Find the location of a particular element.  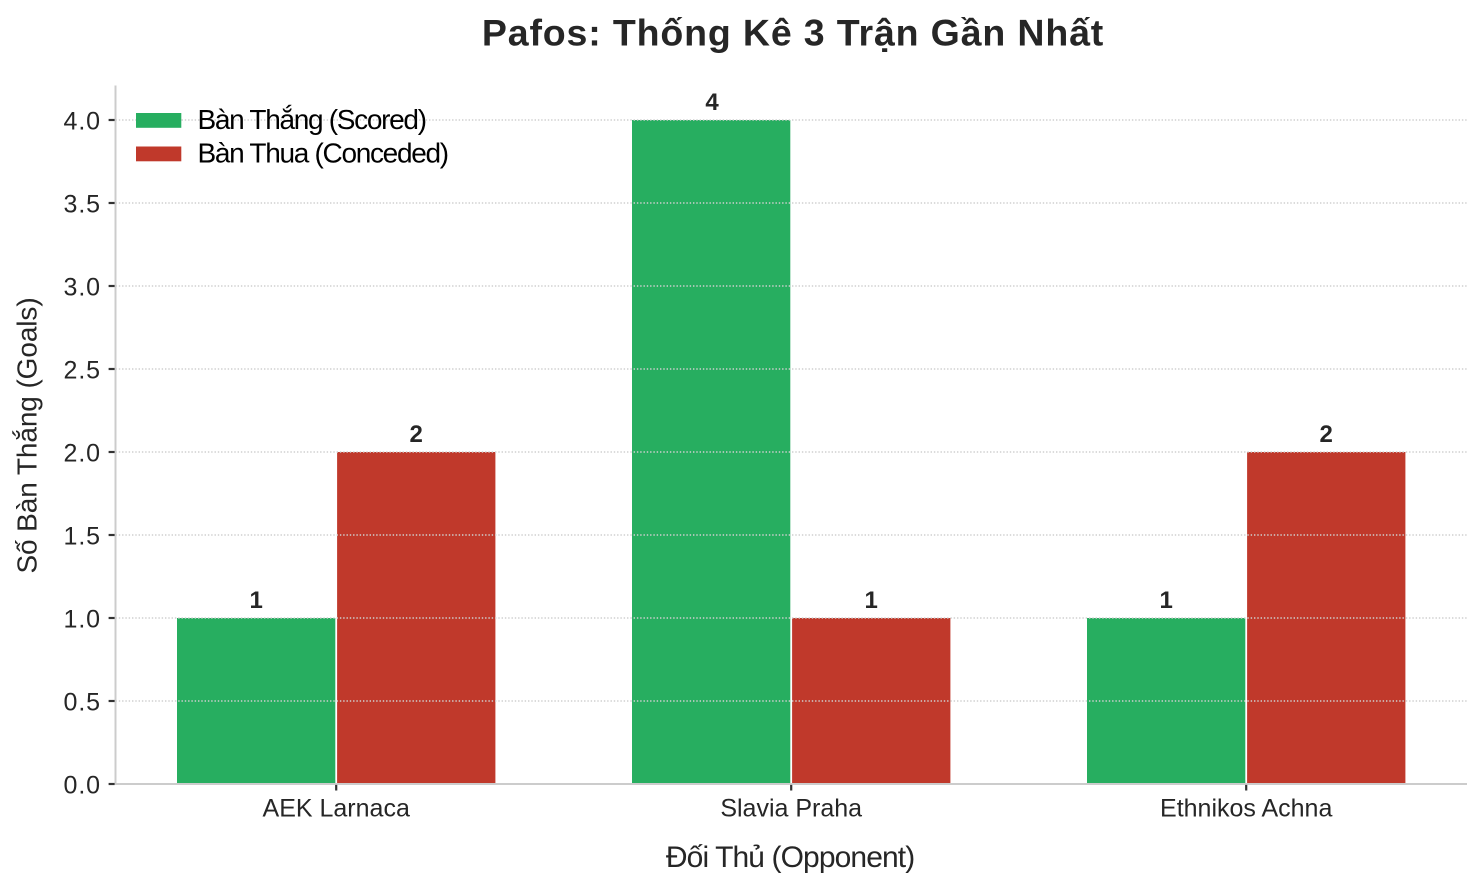

svg-text: 0.0 is located at coordinates (82, 785).